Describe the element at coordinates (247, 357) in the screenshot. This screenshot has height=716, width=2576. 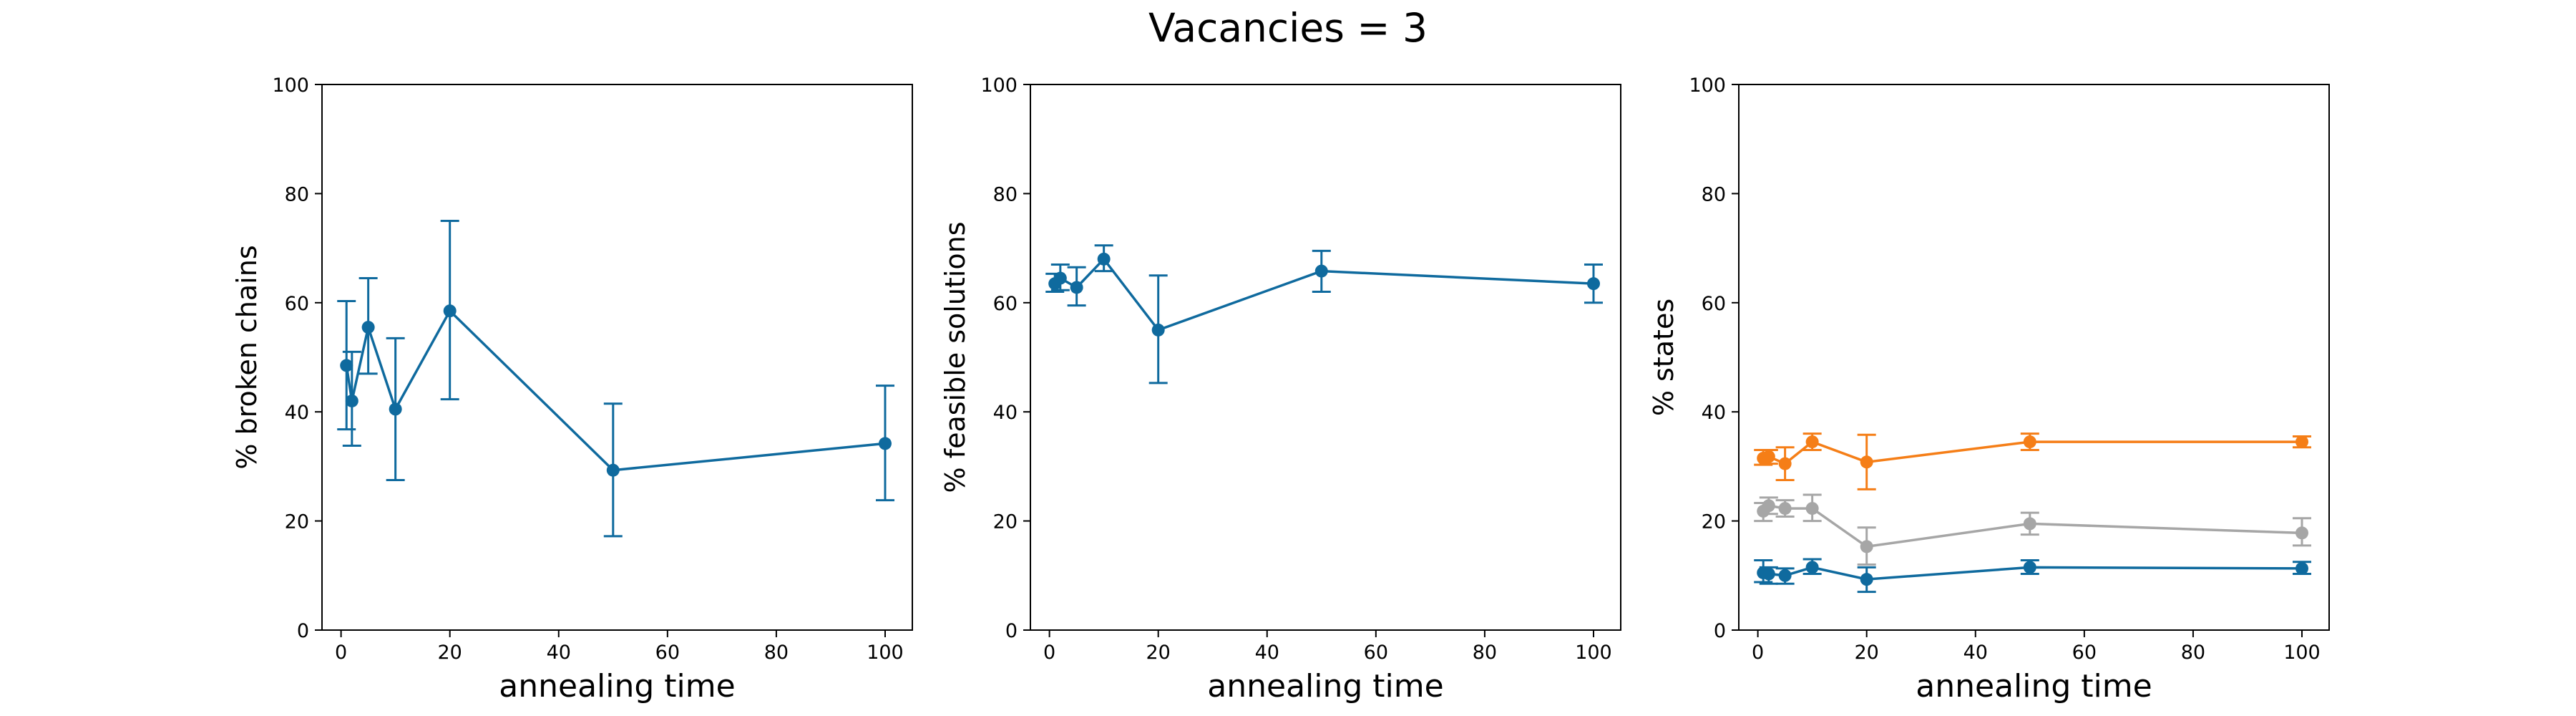
I see `y-axis-label: % broken chains` at that location.